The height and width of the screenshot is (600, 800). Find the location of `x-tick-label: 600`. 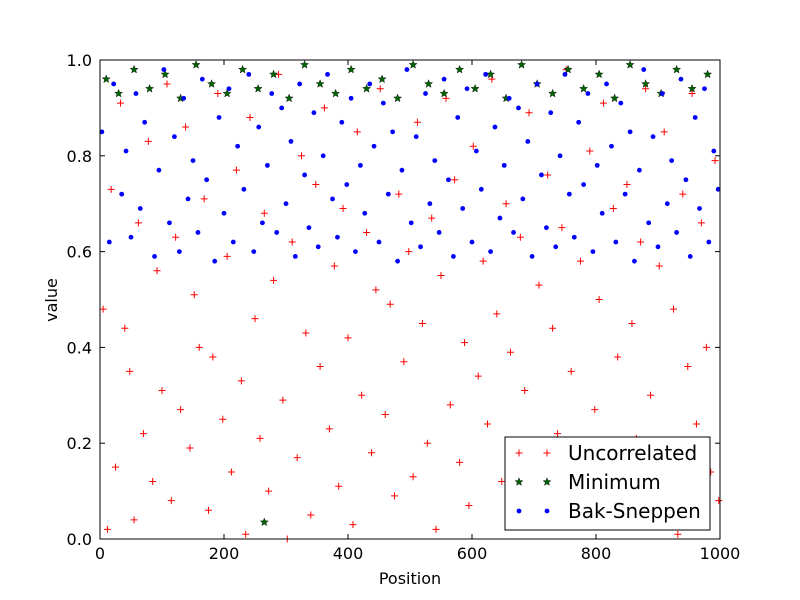

x-tick-label: 600 is located at coordinates (472, 553).